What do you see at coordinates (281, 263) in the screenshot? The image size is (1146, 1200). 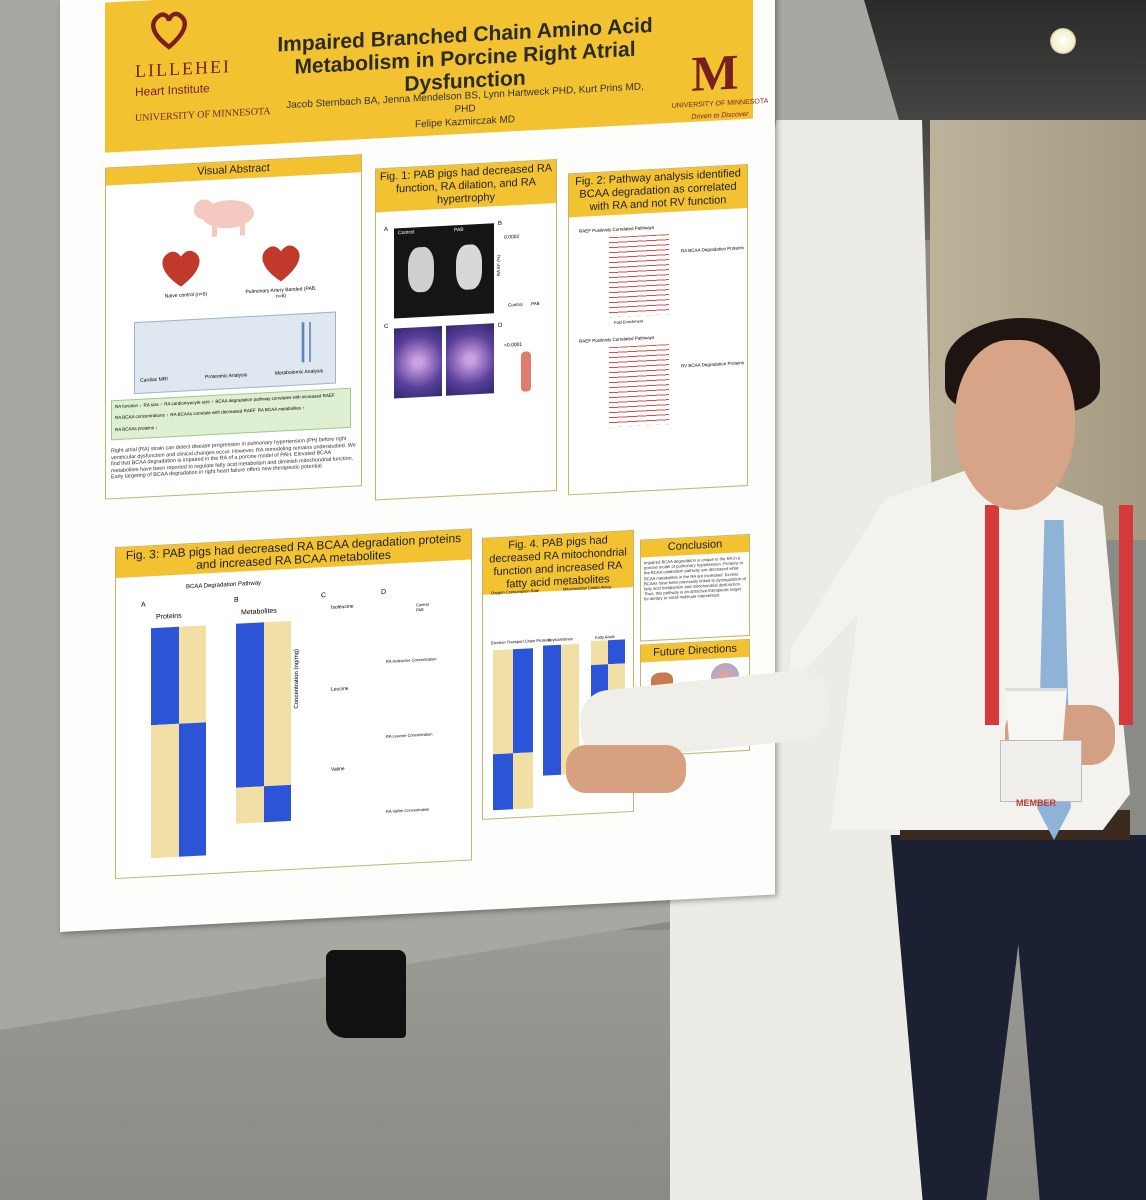 I see `pab-heart-icon` at bounding box center [281, 263].